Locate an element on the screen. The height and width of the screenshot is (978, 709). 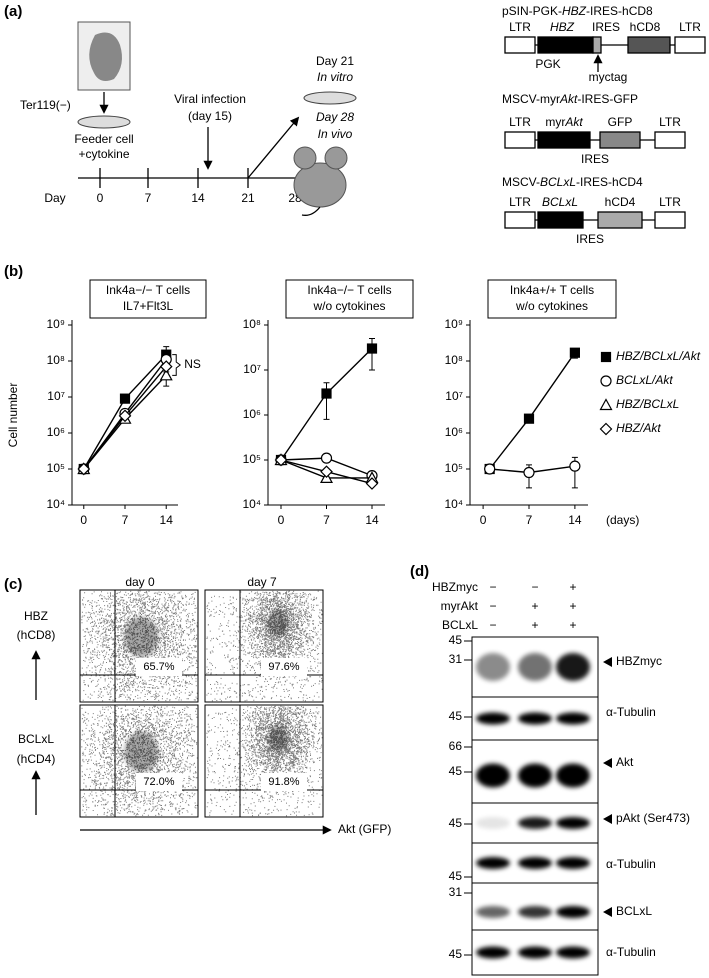
part-label: LTR is located at coordinates (690, 27).